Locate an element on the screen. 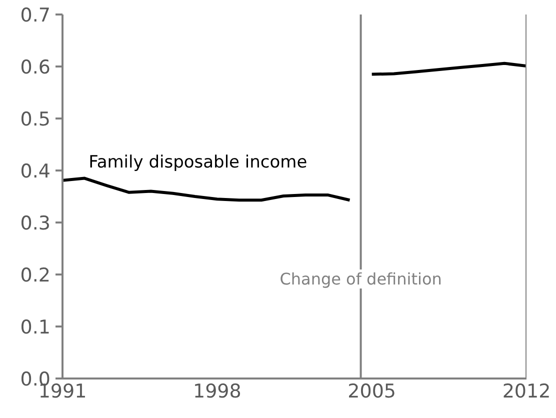  ref-line-label: Change of definition is located at coordinates (361, 279).